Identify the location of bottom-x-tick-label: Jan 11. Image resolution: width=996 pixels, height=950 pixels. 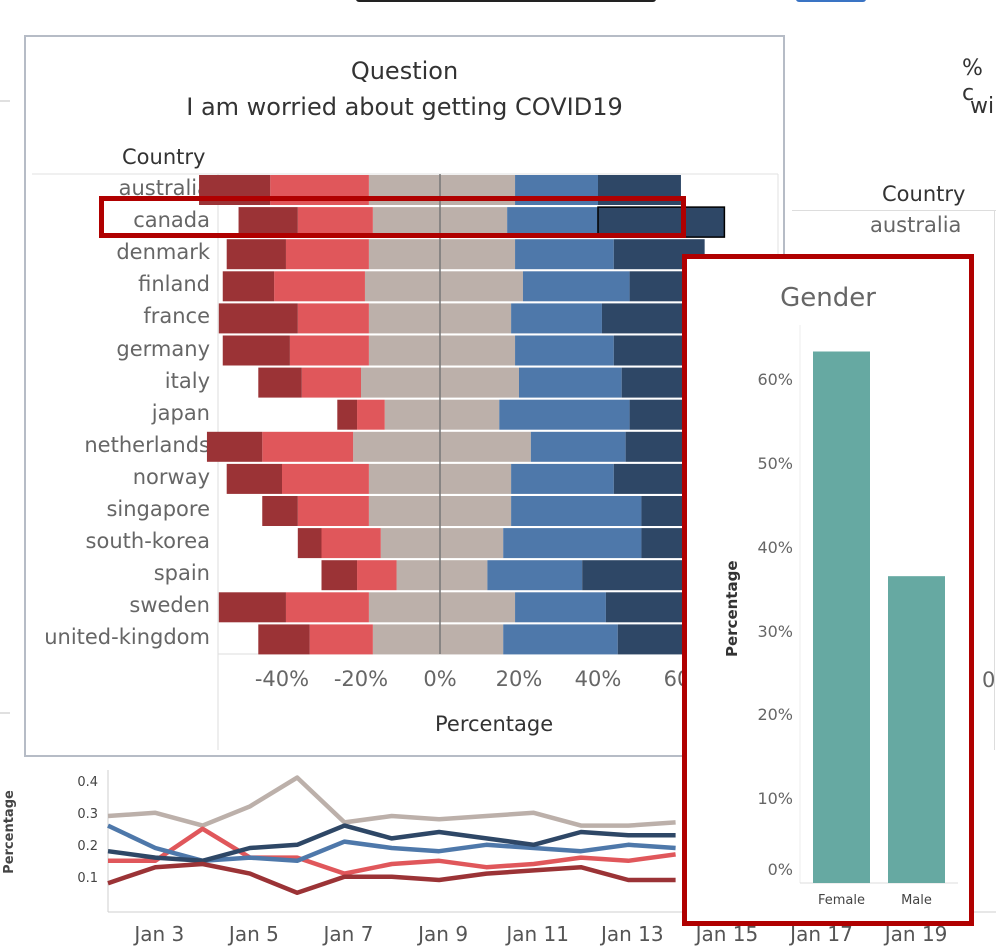
(537, 934).